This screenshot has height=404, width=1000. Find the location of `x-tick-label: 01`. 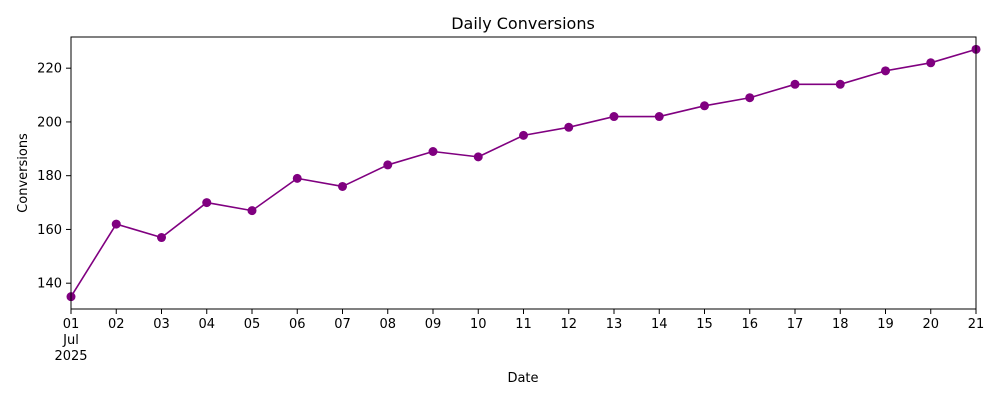

x-tick-label: 01 is located at coordinates (71, 324).